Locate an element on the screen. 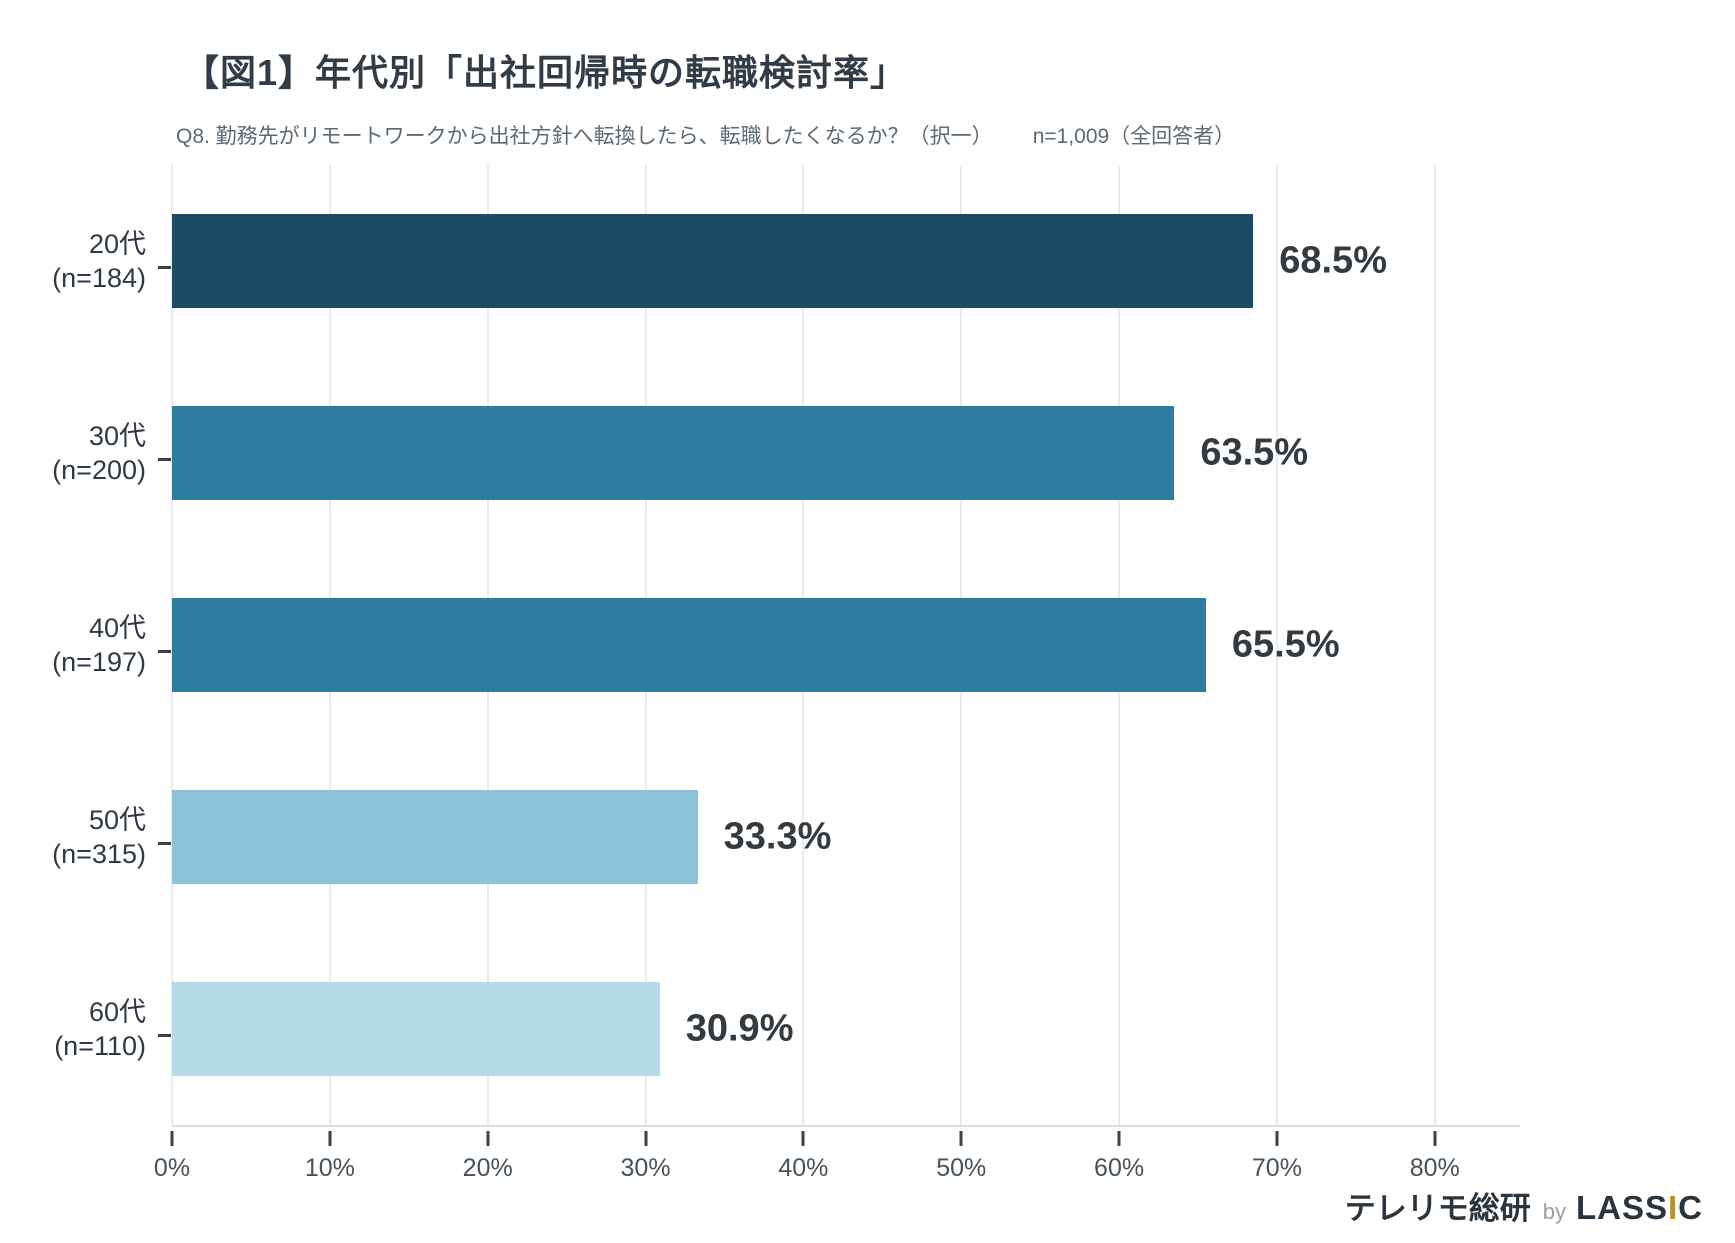 The width and height of the screenshot is (1735, 1243). category-n-30s: (n=200) is located at coordinates (99, 470).